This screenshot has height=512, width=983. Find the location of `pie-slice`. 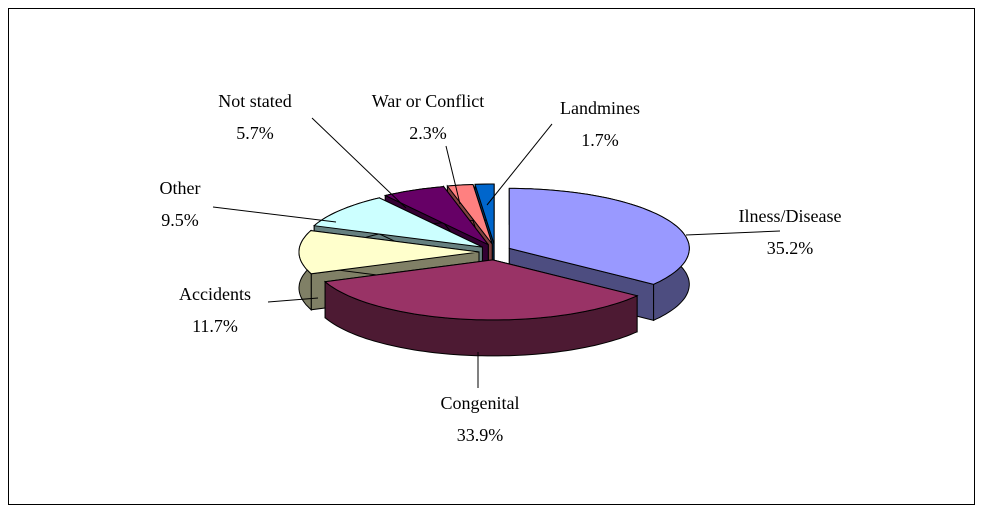

pie-slice is located at coordinates (481, 308).